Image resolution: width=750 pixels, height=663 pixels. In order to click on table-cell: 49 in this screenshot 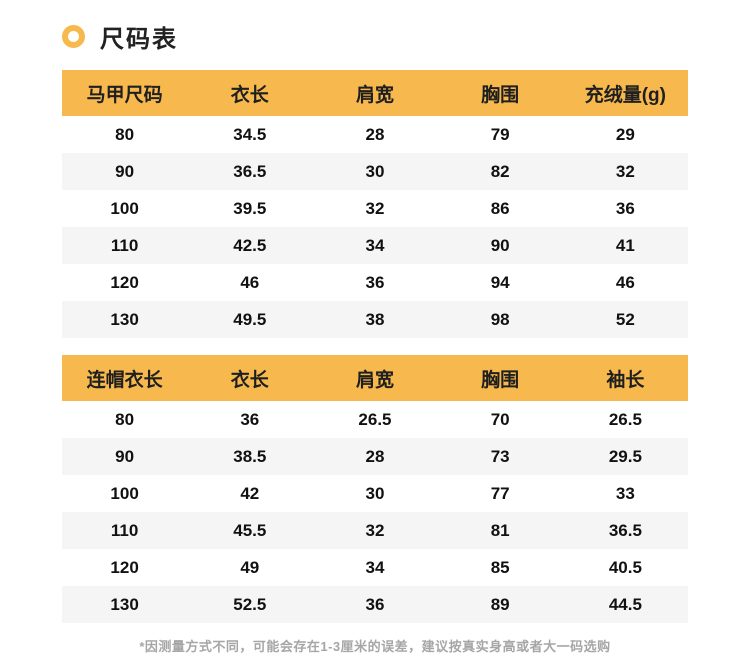, I will do `click(250, 567)`.